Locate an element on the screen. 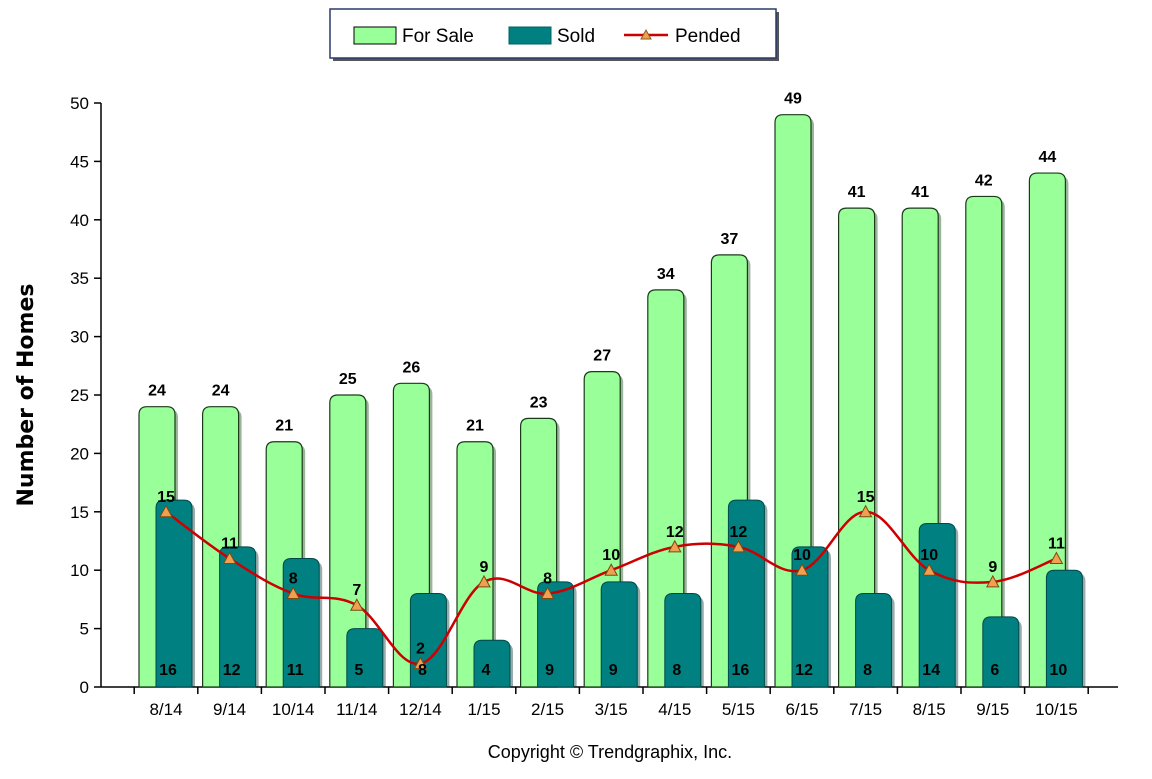 The height and width of the screenshot is (779, 1152). x-tick-label: 10/15 is located at coordinates (1056, 709).